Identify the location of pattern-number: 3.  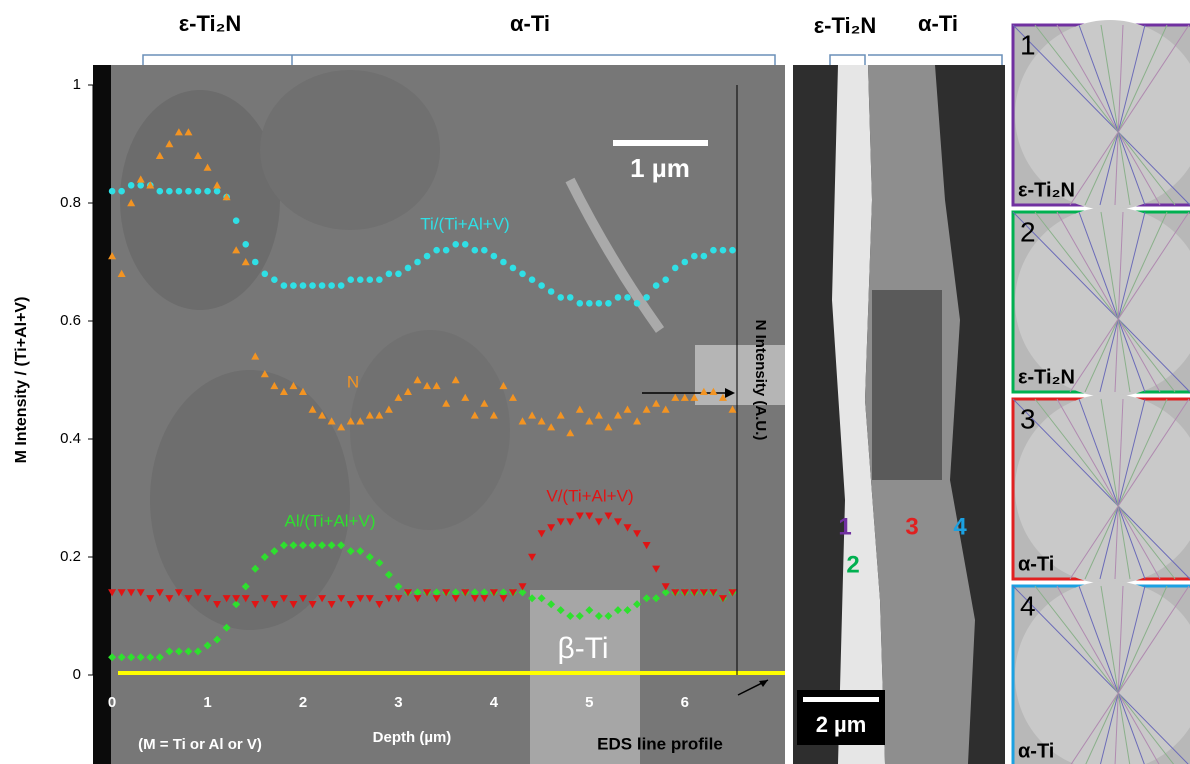
(1028, 418).